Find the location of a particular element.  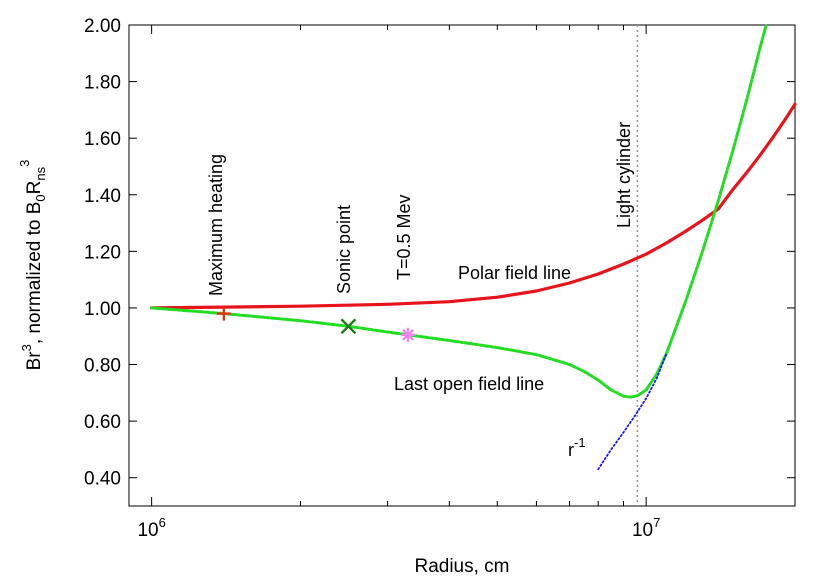

y-tick-label: 2.00 is located at coordinates (102, 26).